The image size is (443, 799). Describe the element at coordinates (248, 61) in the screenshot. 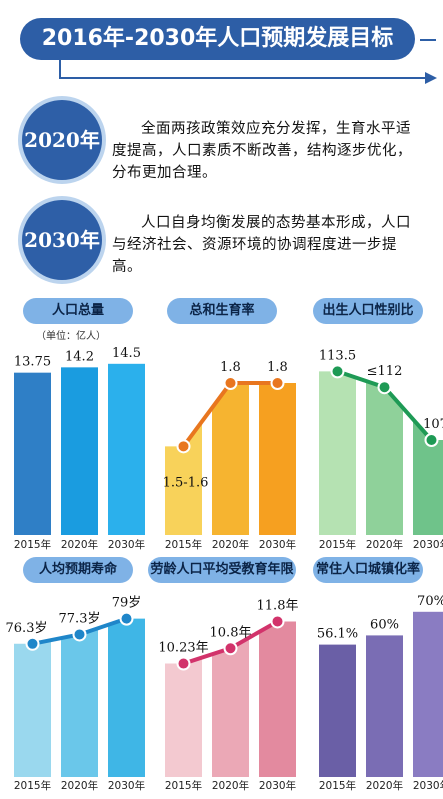

I see `header-decoration` at that location.